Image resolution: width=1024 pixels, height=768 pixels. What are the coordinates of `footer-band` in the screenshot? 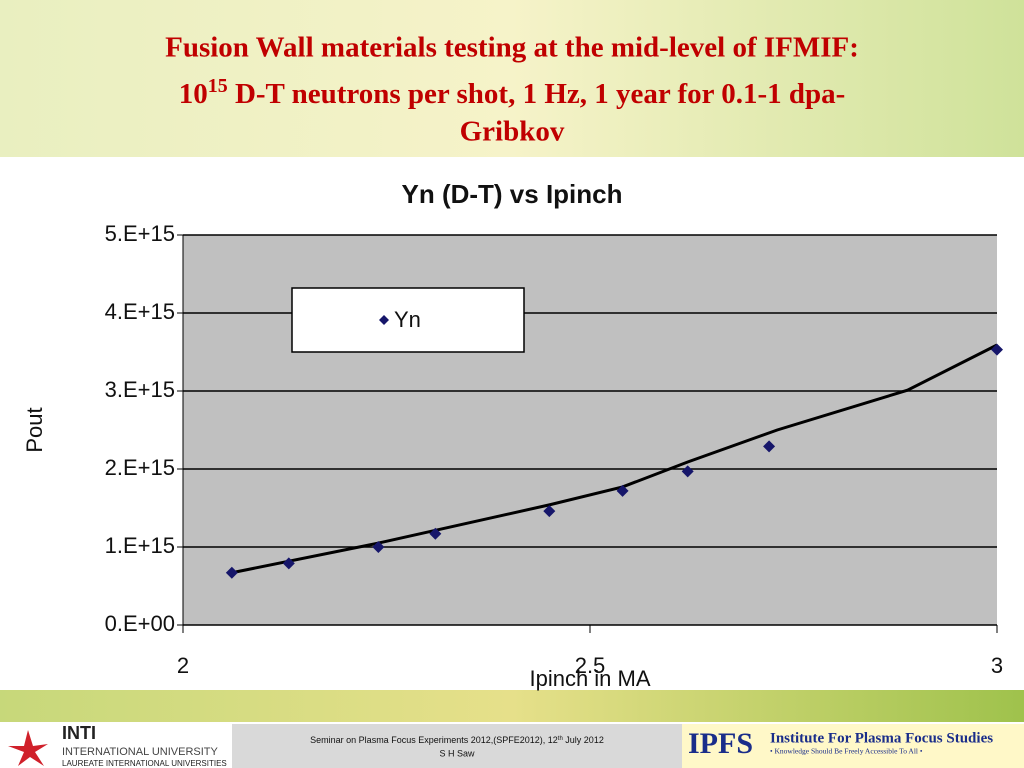 It's located at (512, 706).